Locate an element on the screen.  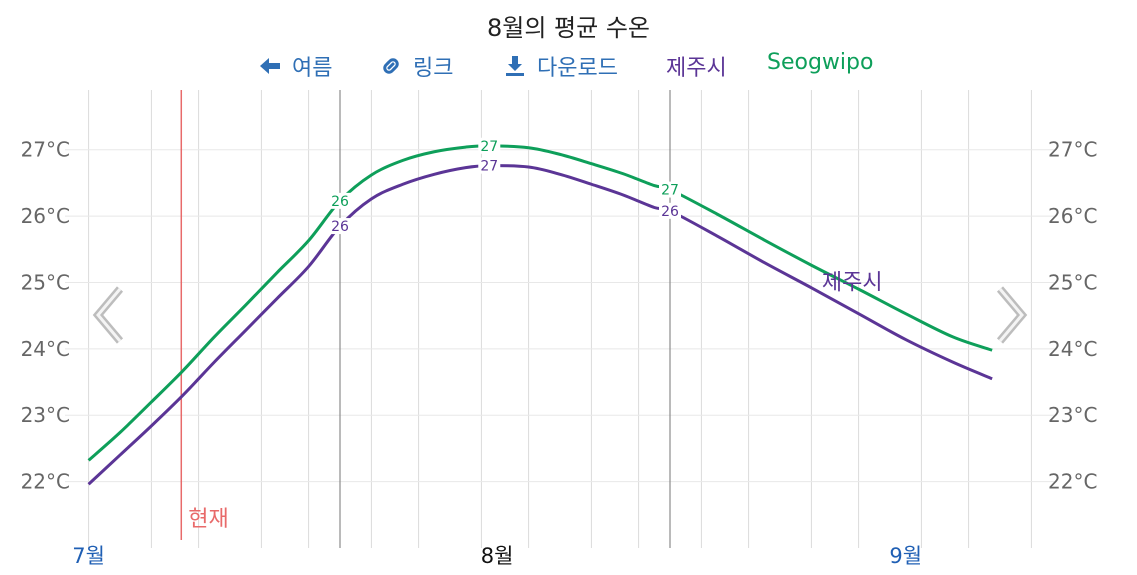
chart-title: 8월의 평균 수온 is located at coordinates (568, 28).